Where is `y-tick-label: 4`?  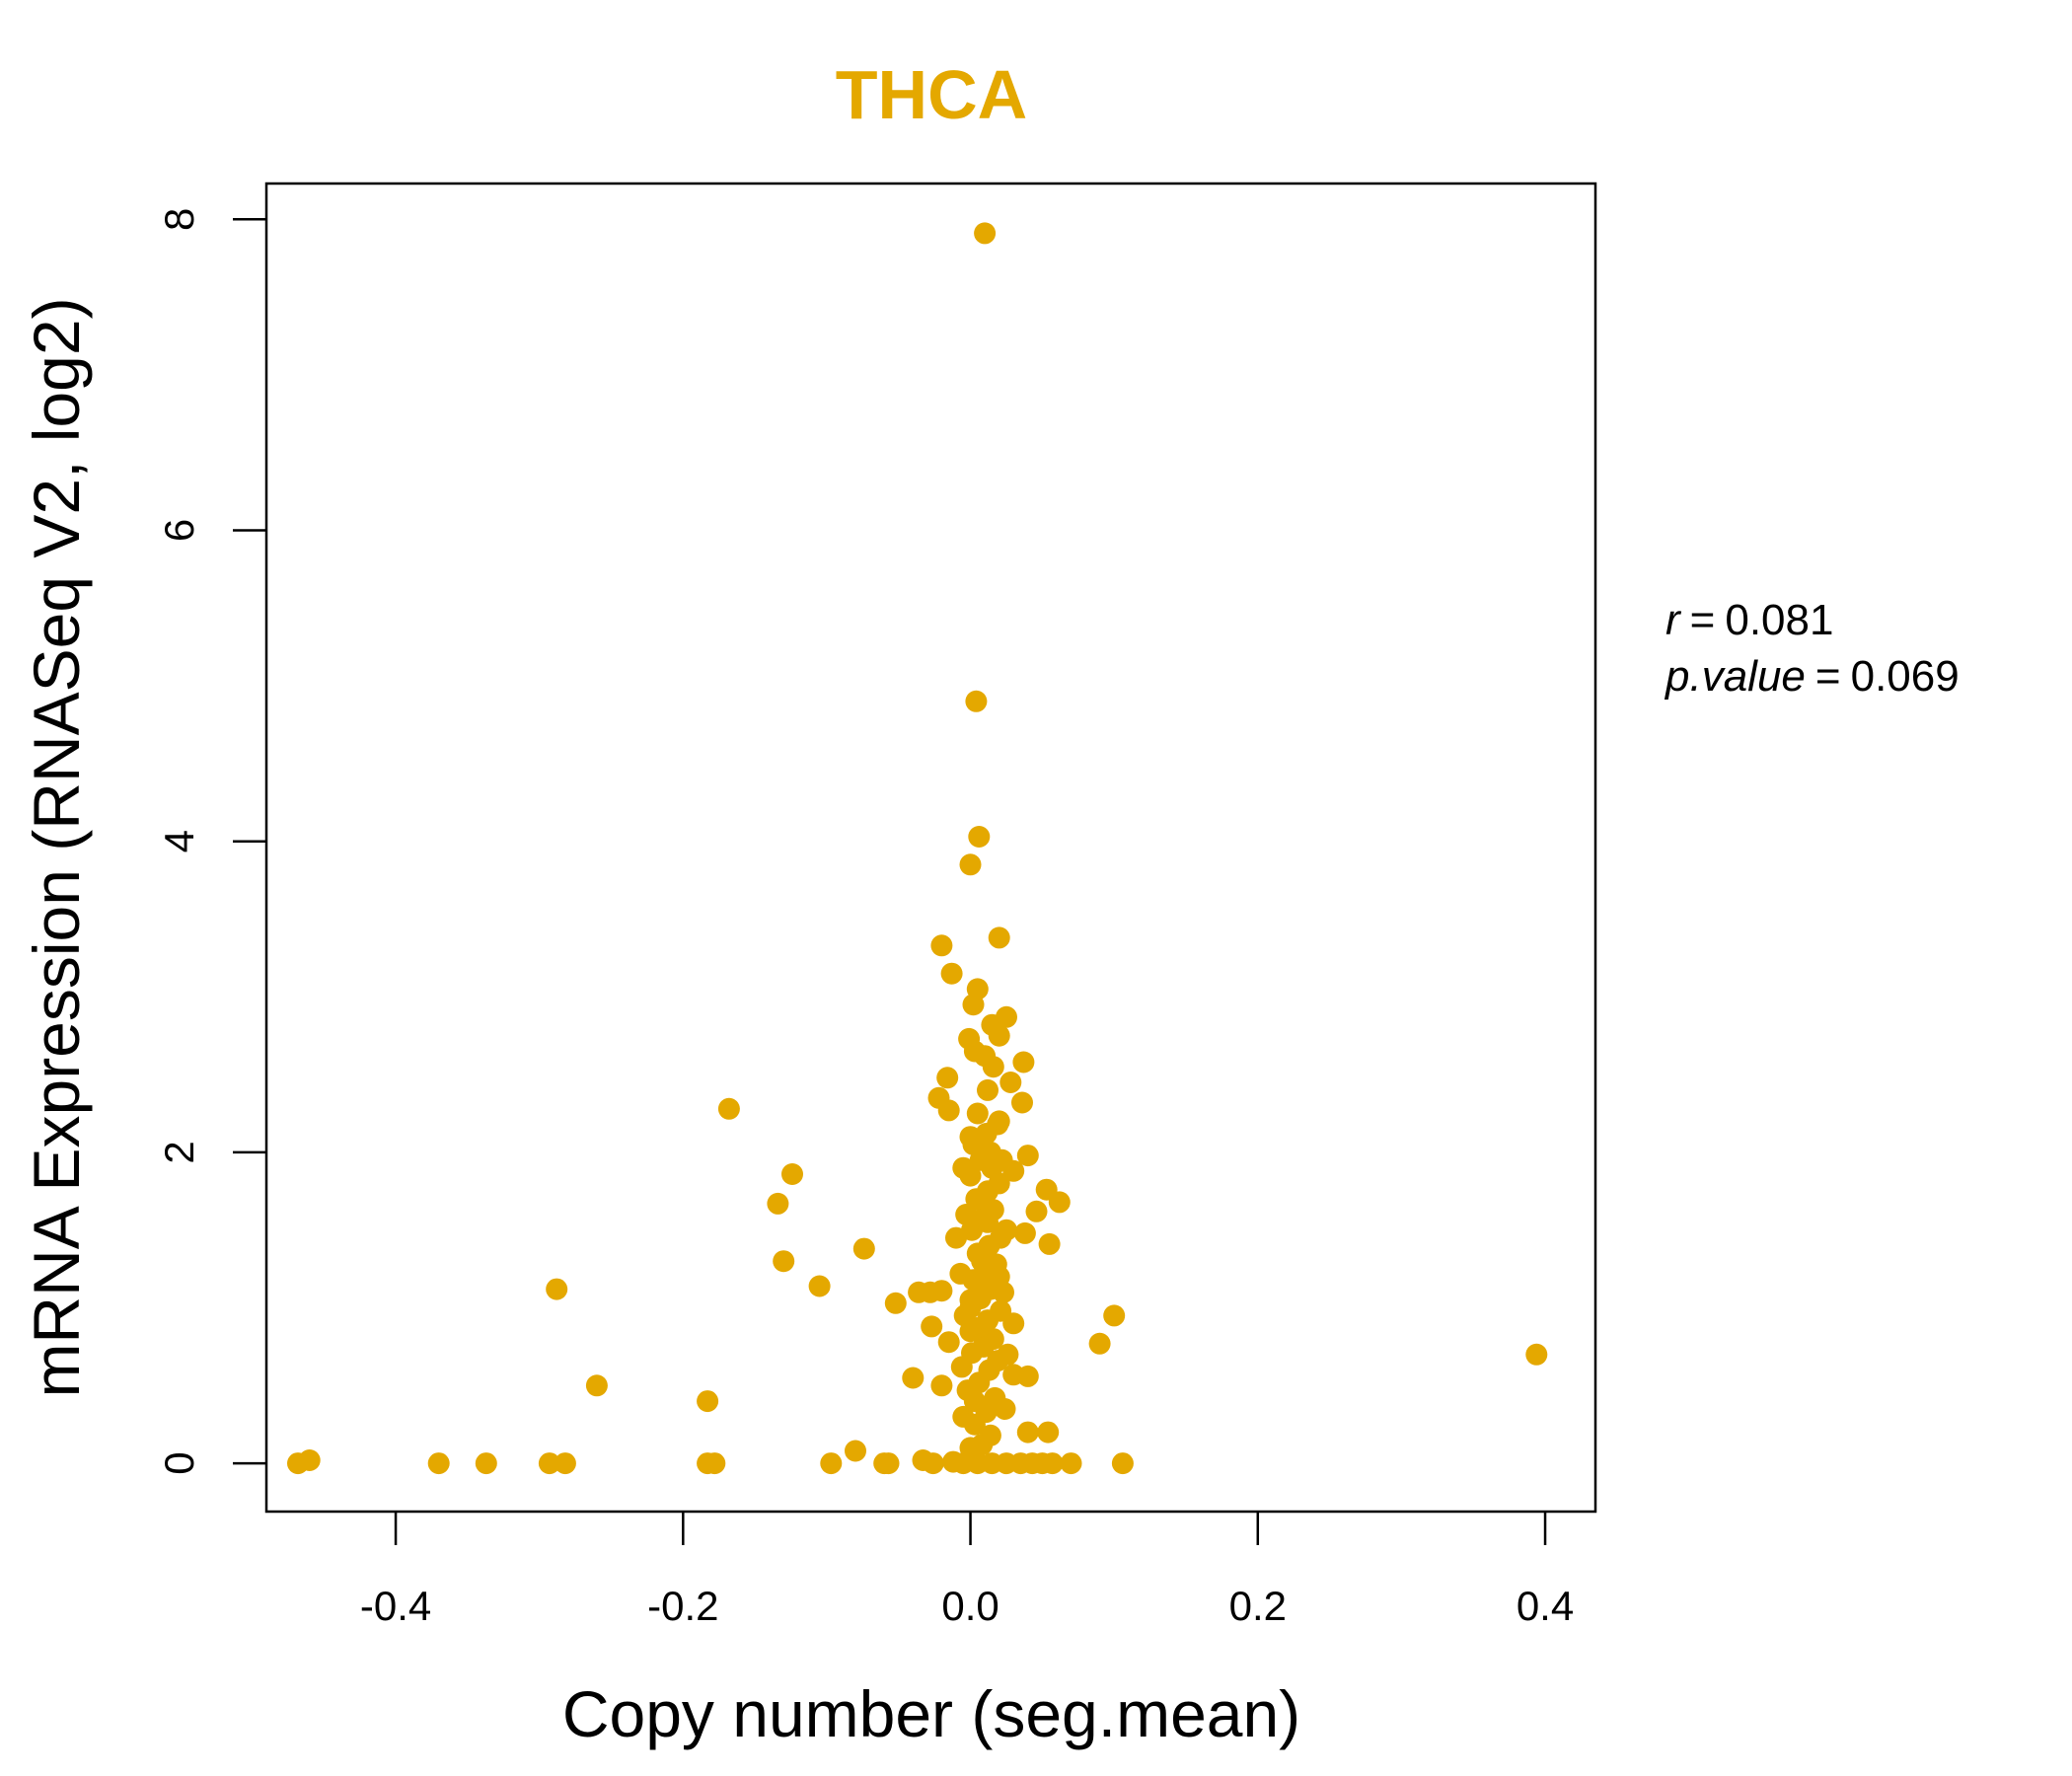
y-tick-label: 4 is located at coordinates (179, 841).